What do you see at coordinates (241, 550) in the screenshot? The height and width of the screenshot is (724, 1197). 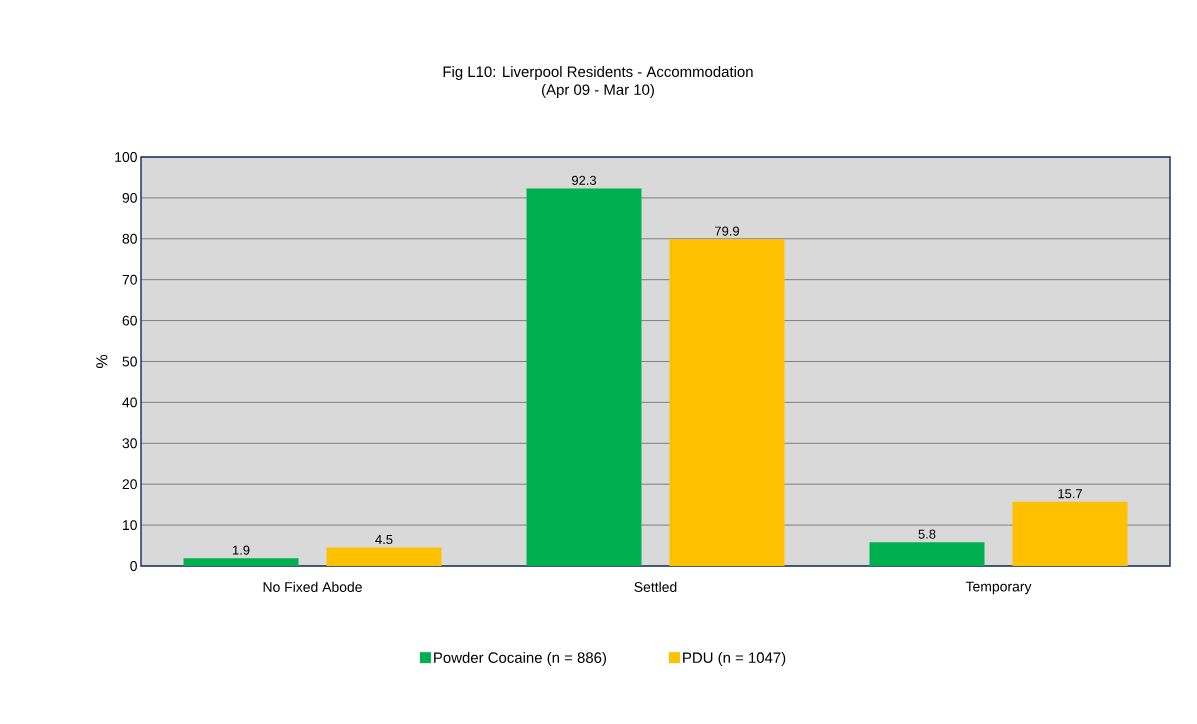 I see `data-label: 1.9` at bounding box center [241, 550].